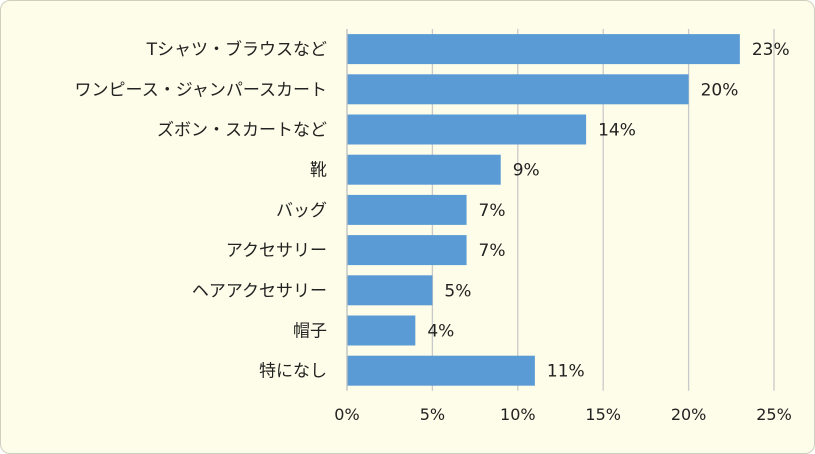 The height and width of the screenshot is (454, 815). I want to click on category-label: アクセサリー, so click(276, 251).